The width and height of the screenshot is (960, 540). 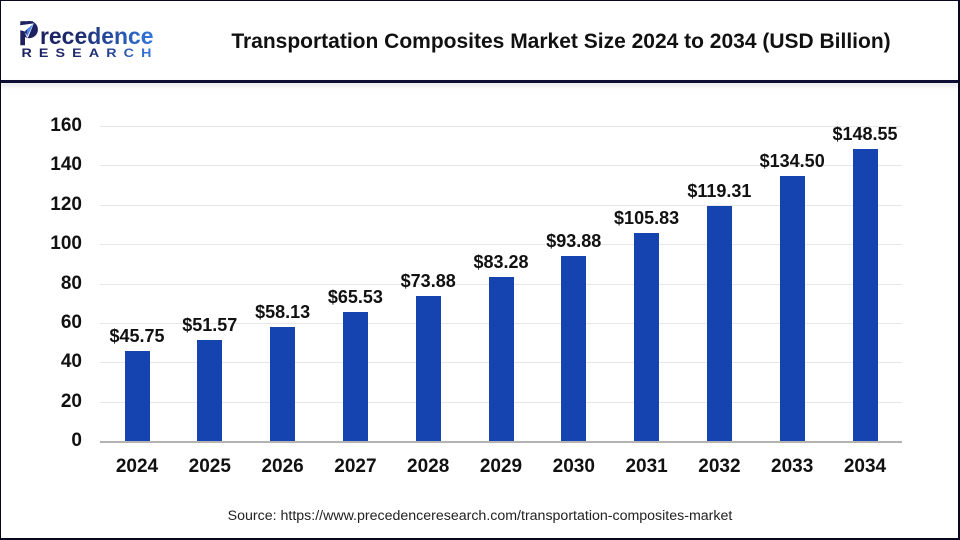 I want to click on svg-text: recedence, so click(x=97, y=36).